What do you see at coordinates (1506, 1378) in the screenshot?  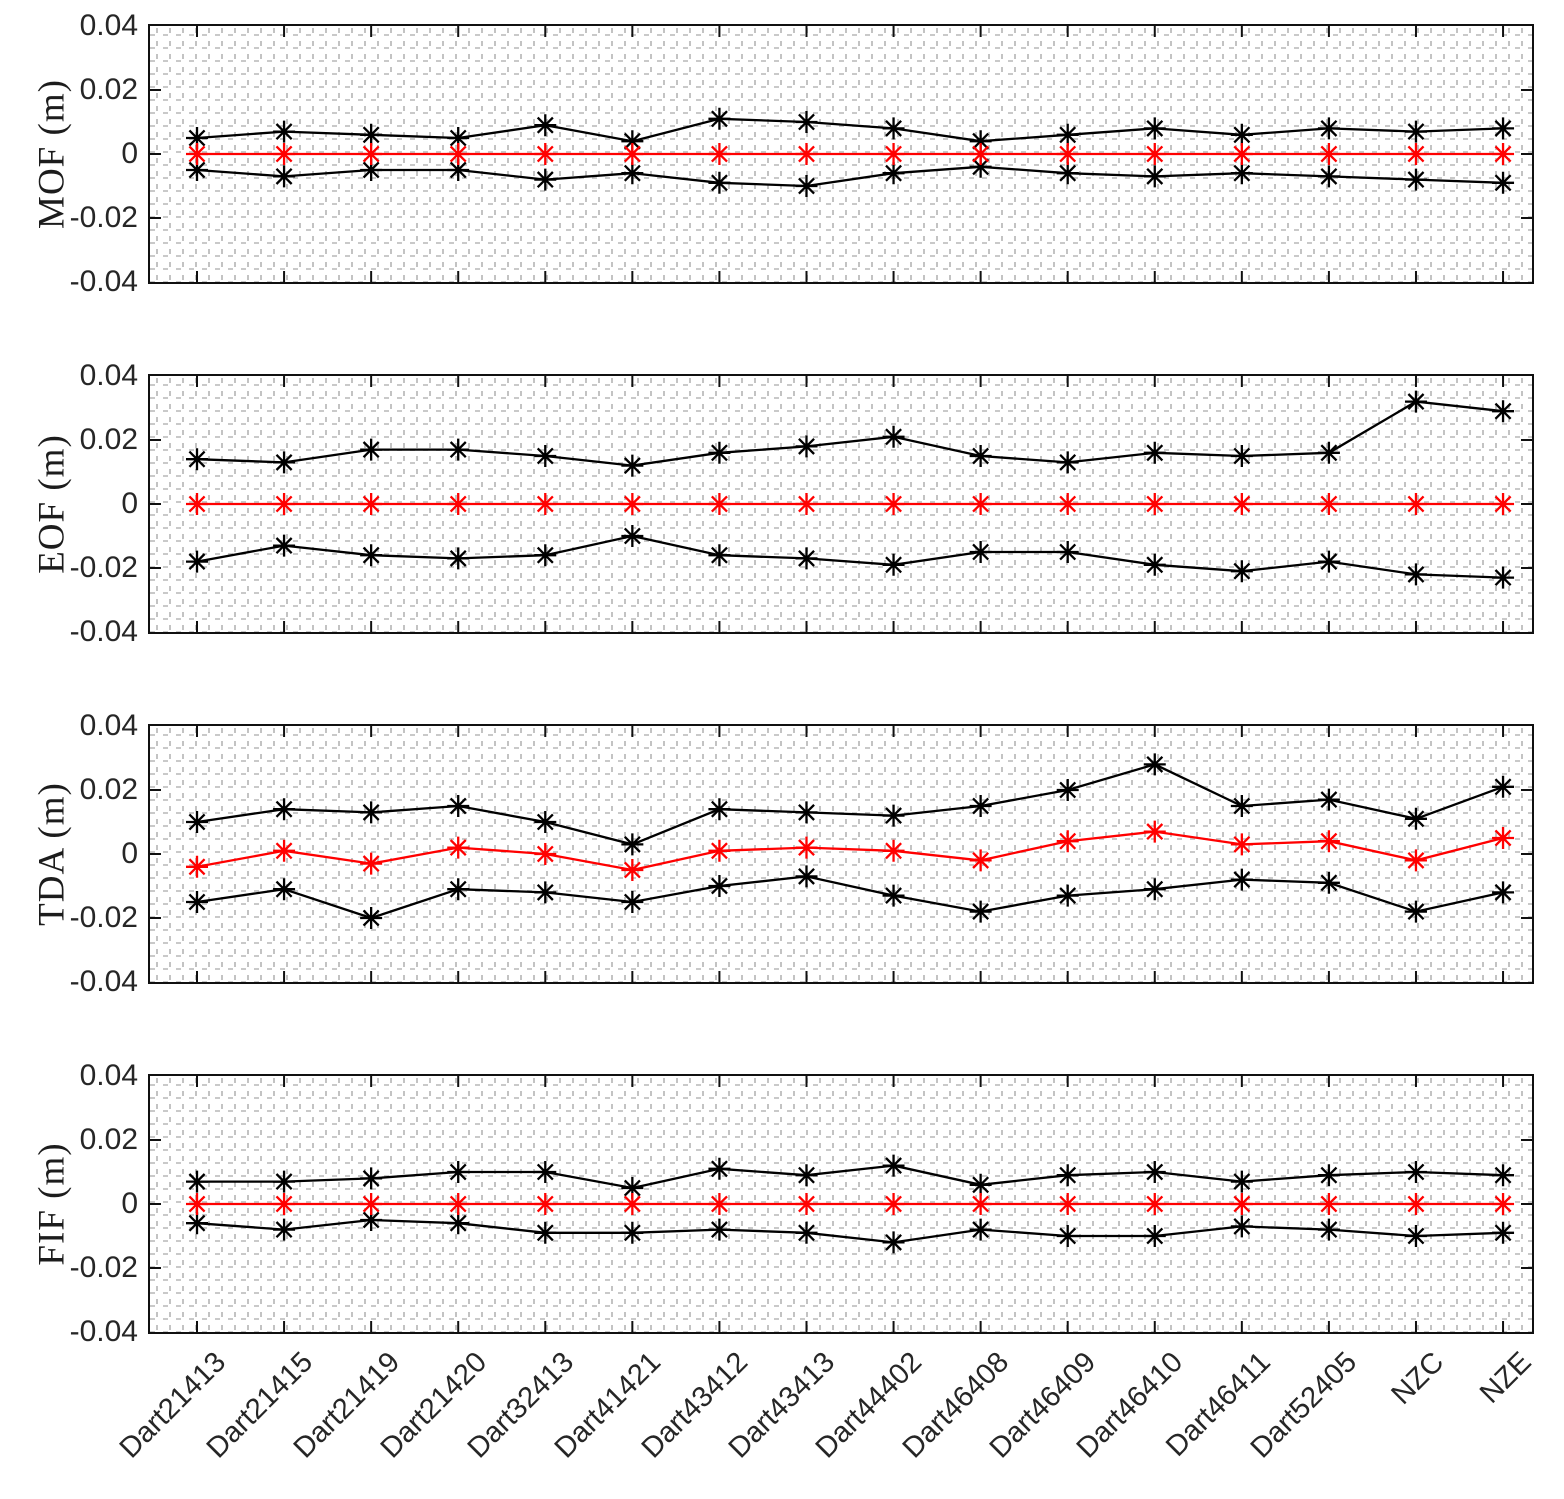 I see `x-tick-label: NZE` at bounding box center [1506, 1378].